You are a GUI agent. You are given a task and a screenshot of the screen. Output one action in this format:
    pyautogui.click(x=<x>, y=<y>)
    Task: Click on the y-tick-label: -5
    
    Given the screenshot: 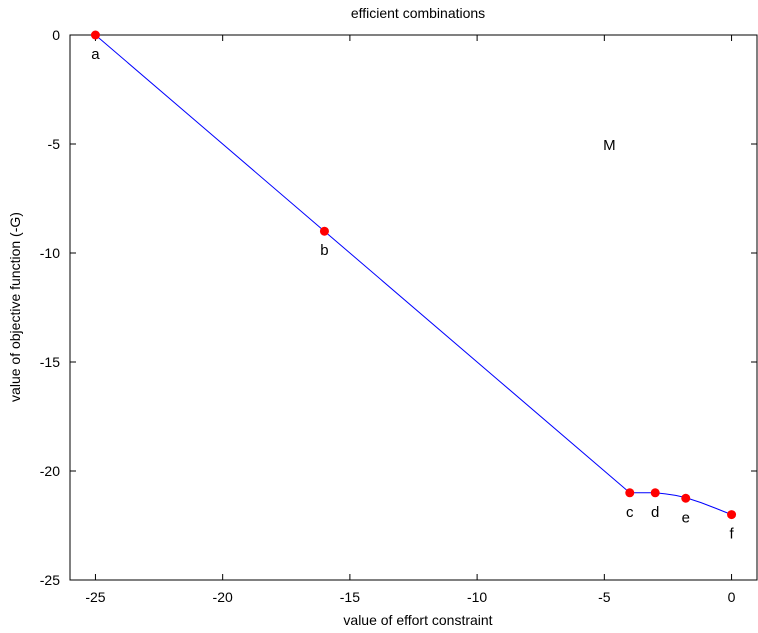 What is the action you would take?
    pyautogui.click(x=54, y=144)
    